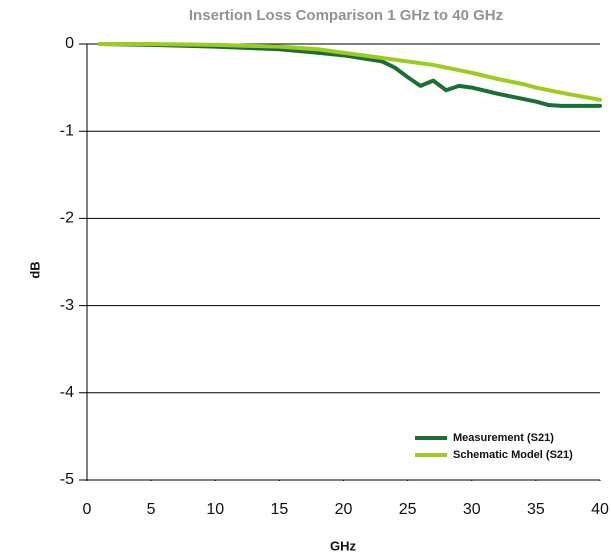 This screenshot has width=611, height=556. I want to click on y-axis-label: dB, so click(34, 269).